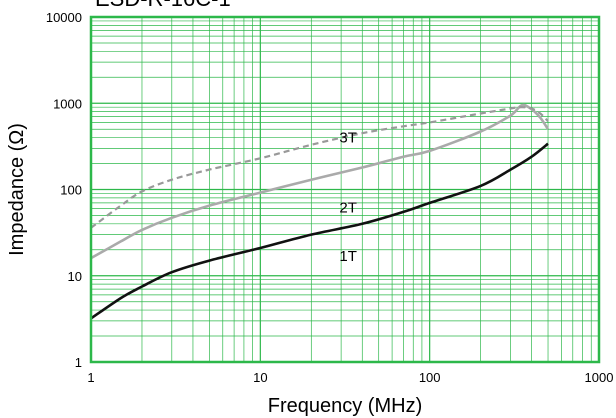 The height and width of the screenshot is (418, 616). Describe the element at coordinates (64, 17) in the screenshot. I see `y-tick-label: 10000` at that location.